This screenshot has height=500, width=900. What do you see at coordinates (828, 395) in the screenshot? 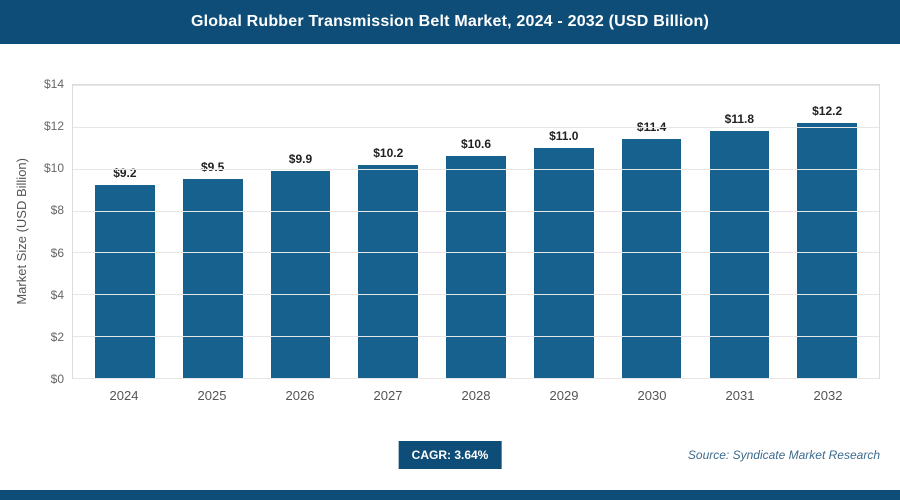
I see `x-tick-label: 2032` at bounding box center [828, 395].